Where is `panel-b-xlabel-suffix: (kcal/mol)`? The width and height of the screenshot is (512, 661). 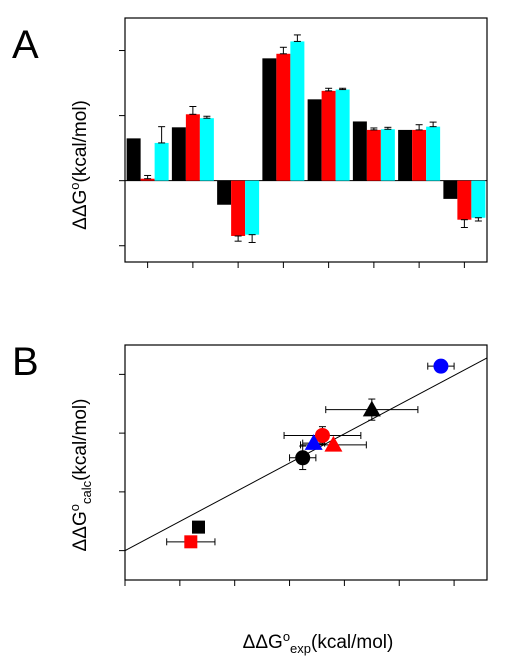
panel-b-xlabel-suffix: (kcal/mol) is located at coordinates (352, 642).